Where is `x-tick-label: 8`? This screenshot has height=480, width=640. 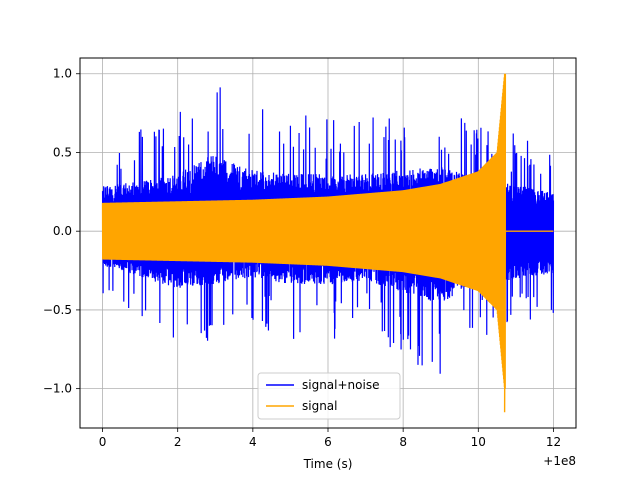
x-tick-label: 8 is located at coordinates (403, 442).